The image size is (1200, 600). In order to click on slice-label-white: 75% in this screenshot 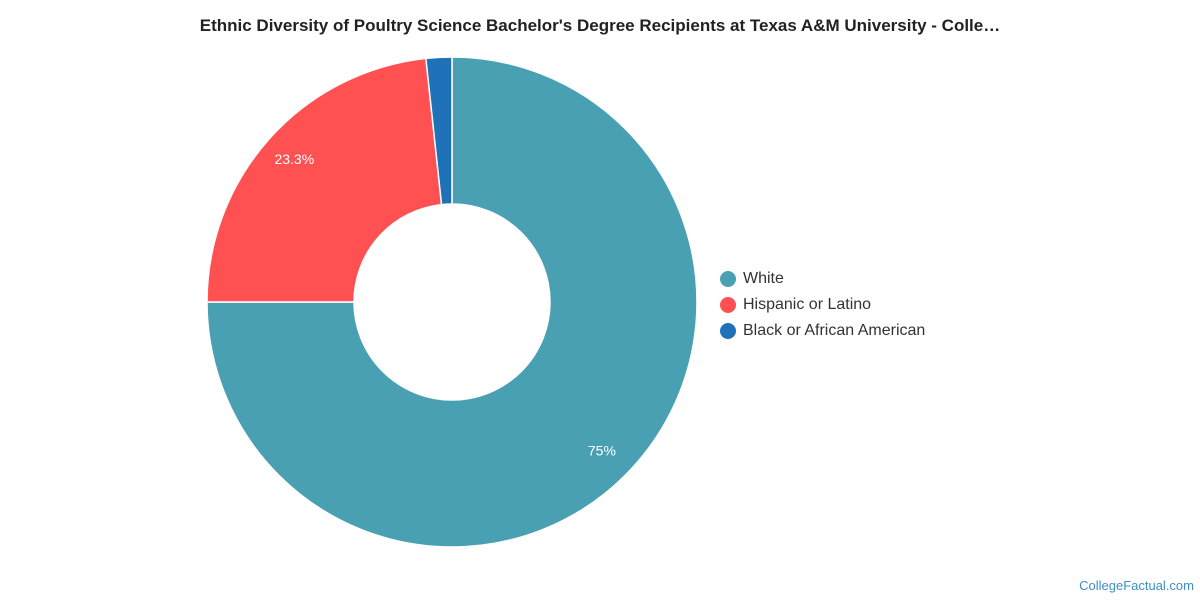, I will do `click(602, 451)`.